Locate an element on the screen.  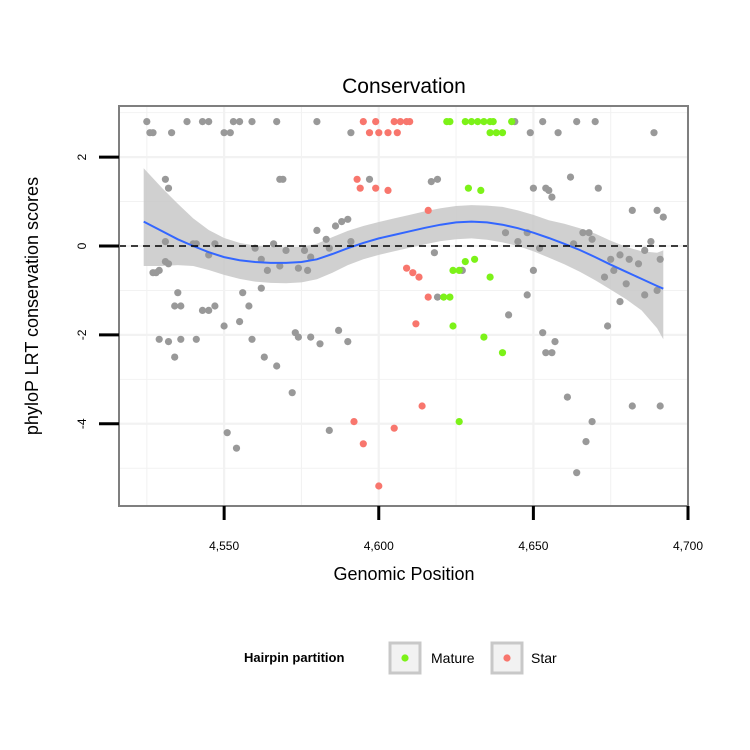
legend: Hairpin partition Mature Star is located at coordinates (400, 658).